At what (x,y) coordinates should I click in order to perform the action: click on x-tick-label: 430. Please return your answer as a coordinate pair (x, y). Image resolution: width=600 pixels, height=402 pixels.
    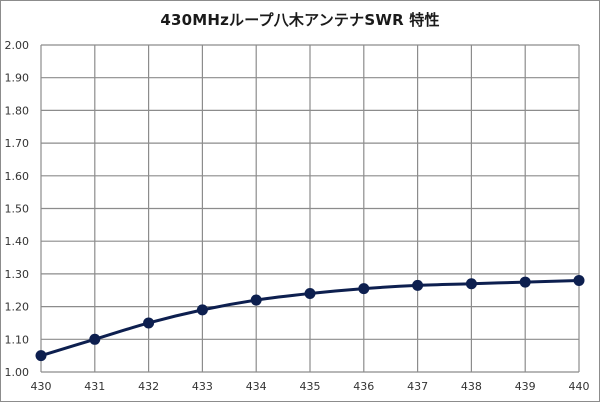
    Looking at the image, I should click on (41, 386).